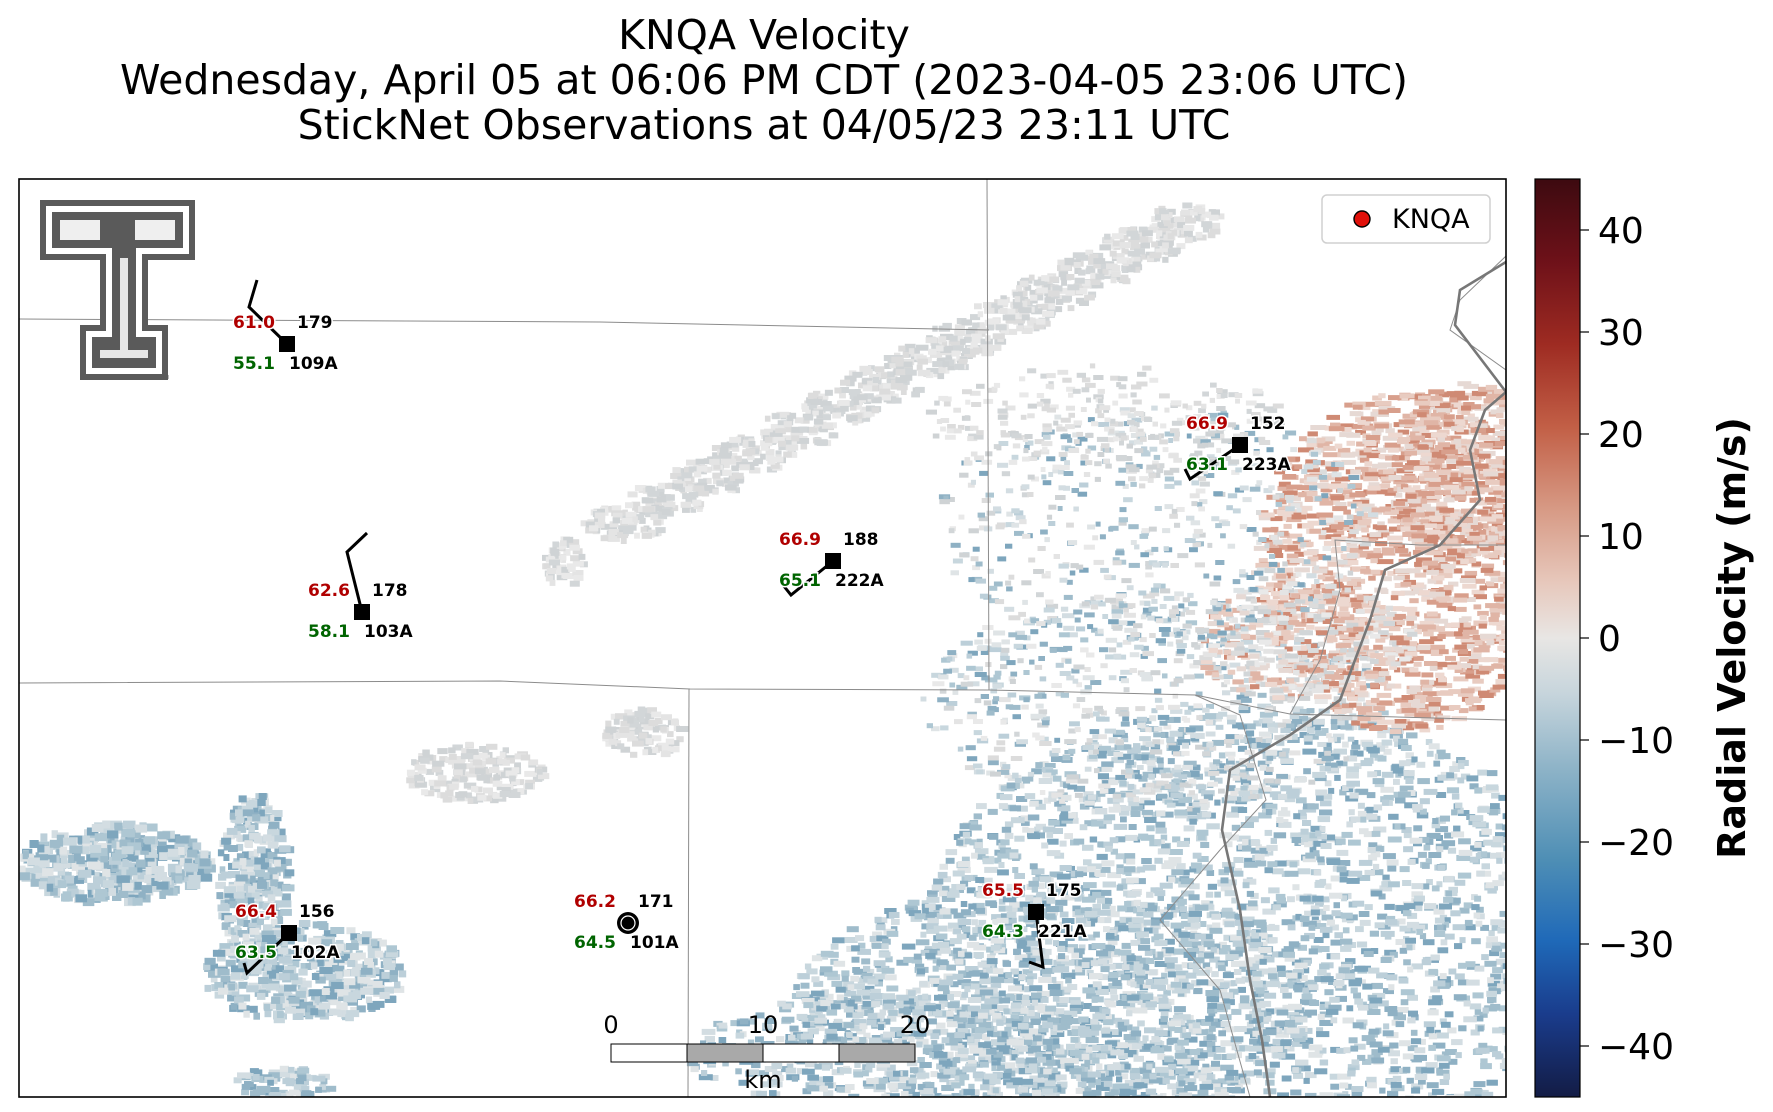 The height and width of the screenshot is (1112, 1773). Describe the element at coordinates (861, 540) in the screenshot. I see `station-wind-direction: 188` at that location.